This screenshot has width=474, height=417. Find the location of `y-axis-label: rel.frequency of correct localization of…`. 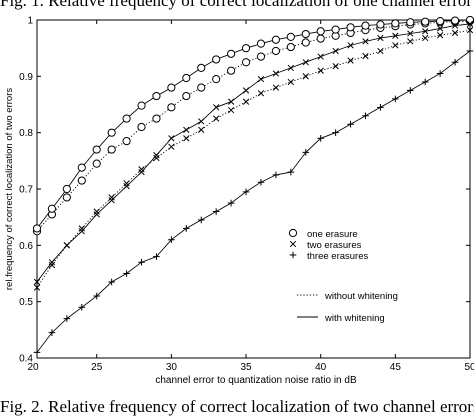

y-axis-label: rel.frequency of correct localization of… is located at coordinates (9, 189).